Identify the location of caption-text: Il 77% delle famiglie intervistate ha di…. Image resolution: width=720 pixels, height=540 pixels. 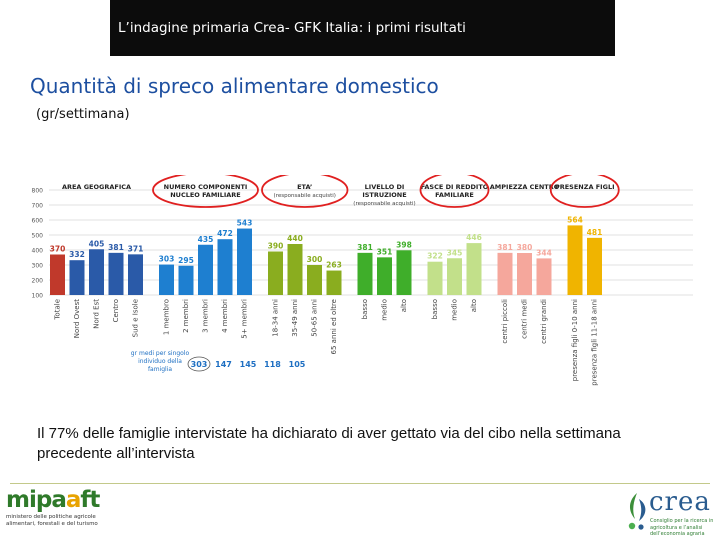
(329, 443).